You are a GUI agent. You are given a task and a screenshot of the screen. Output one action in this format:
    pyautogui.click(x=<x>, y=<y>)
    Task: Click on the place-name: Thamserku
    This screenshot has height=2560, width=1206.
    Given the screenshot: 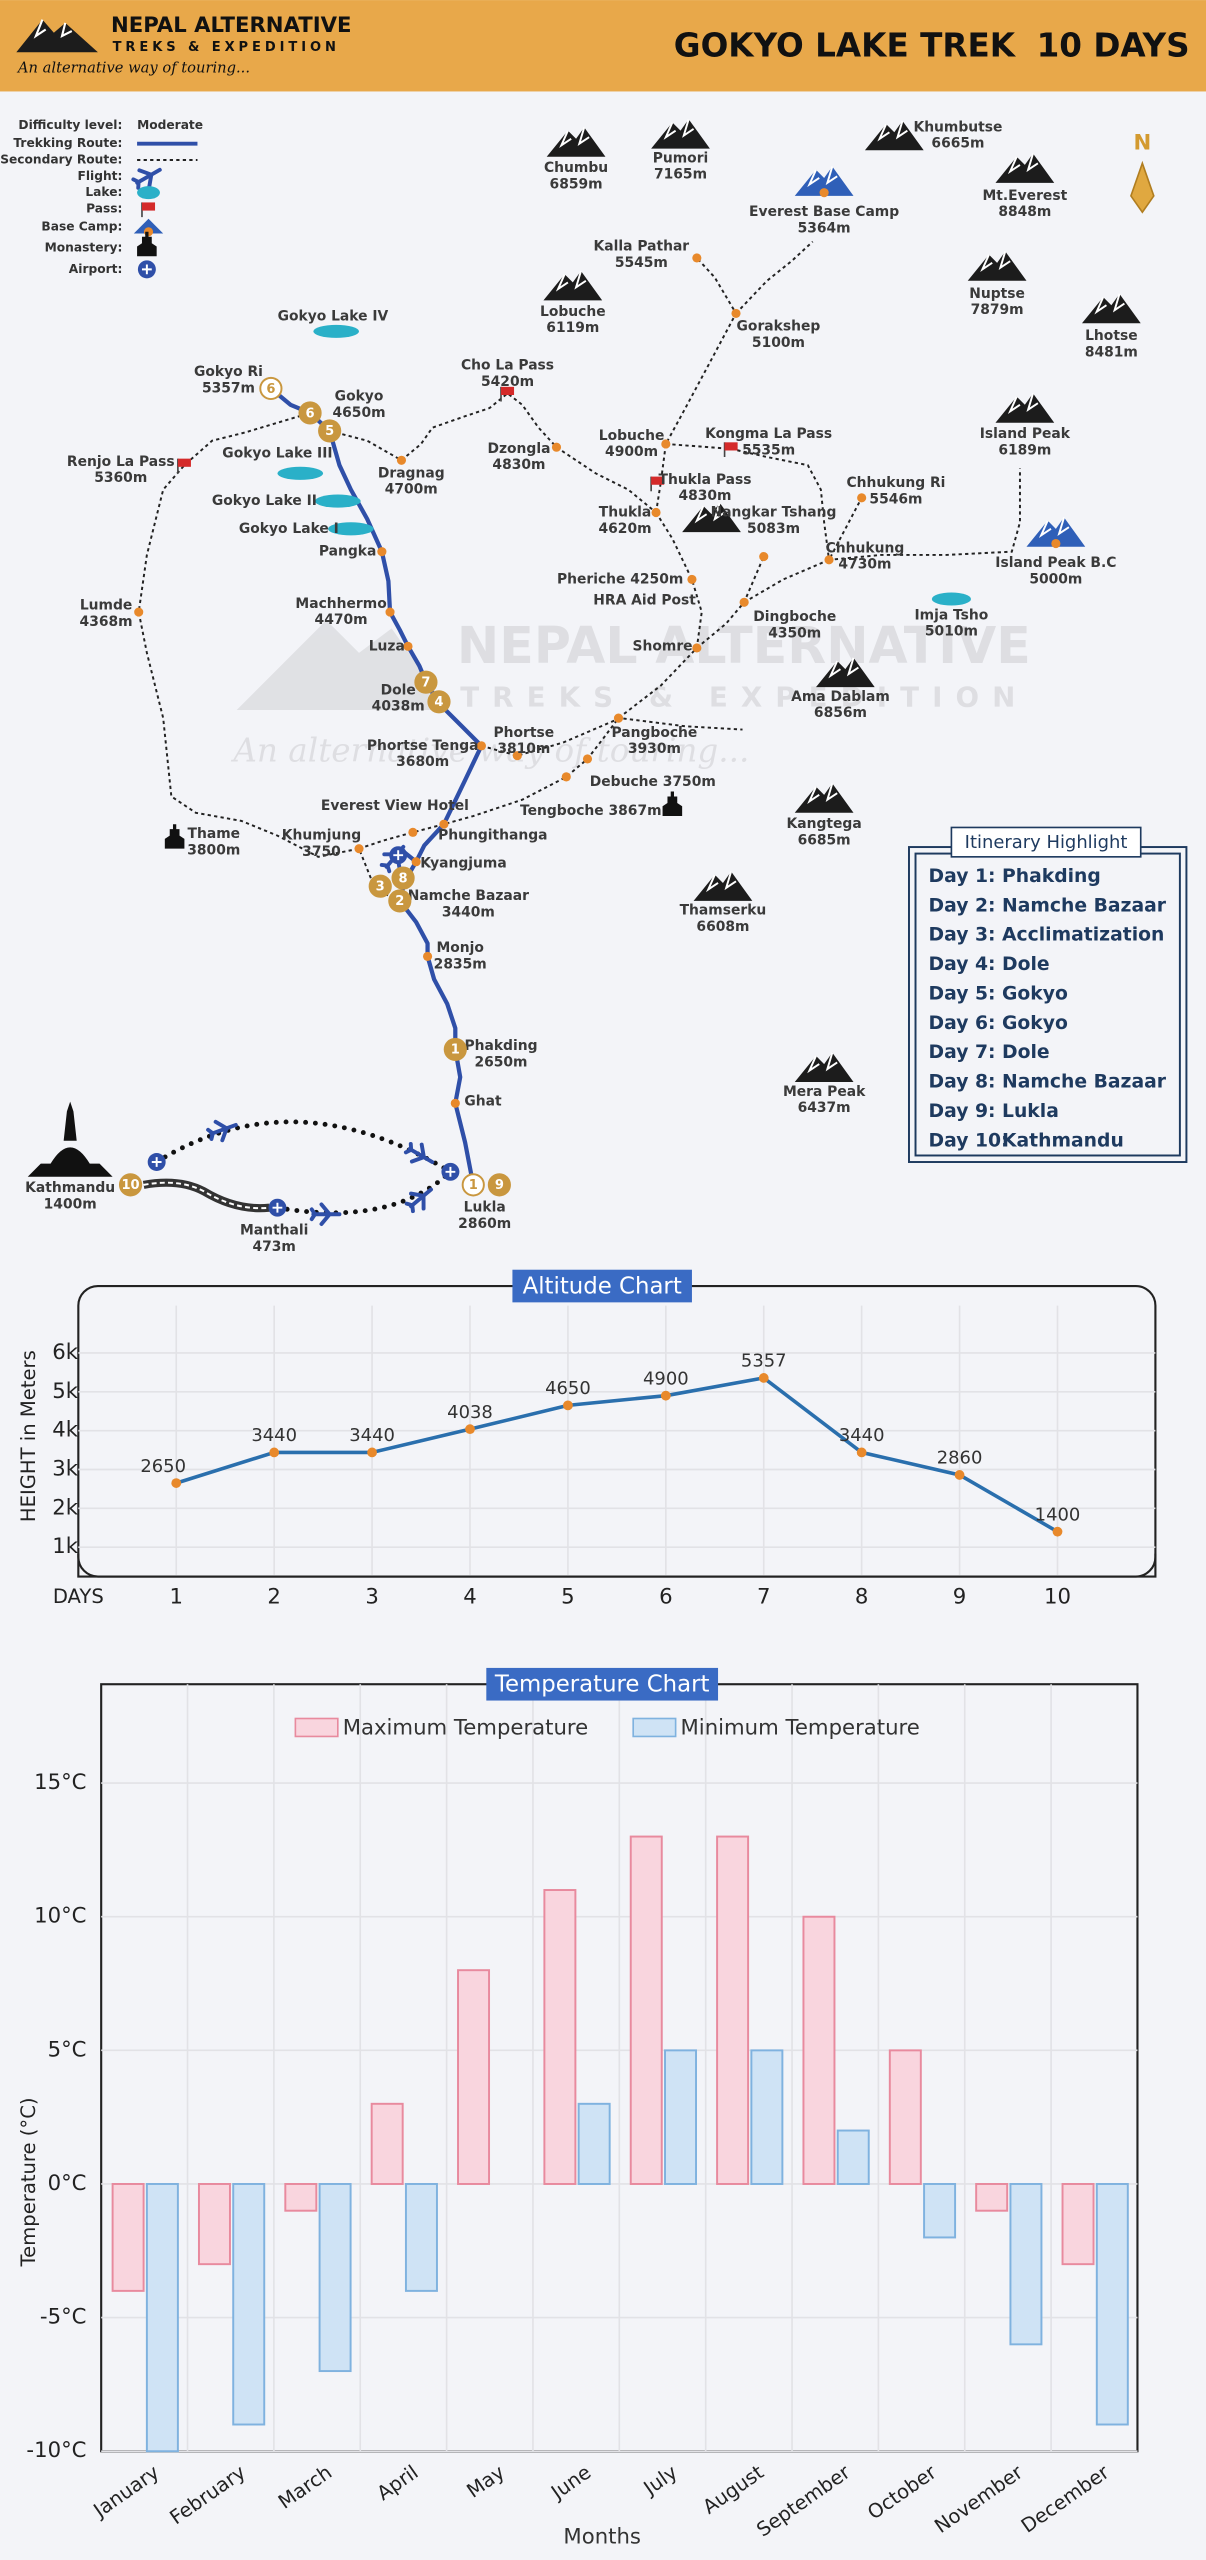 What is the action you would take?
    pyautogui.click(x=723, y=911)
    